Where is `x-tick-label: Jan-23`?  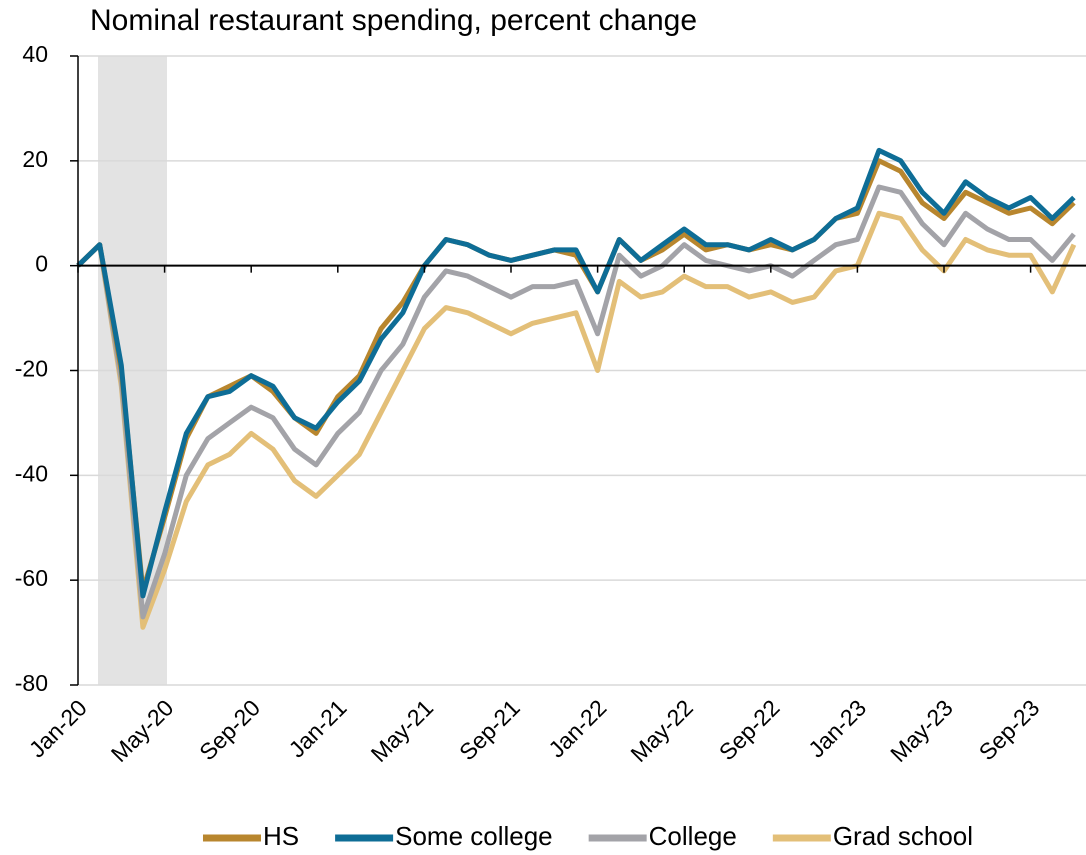 x-tick-label: Jan-23 is located at coordinates (837, 728).